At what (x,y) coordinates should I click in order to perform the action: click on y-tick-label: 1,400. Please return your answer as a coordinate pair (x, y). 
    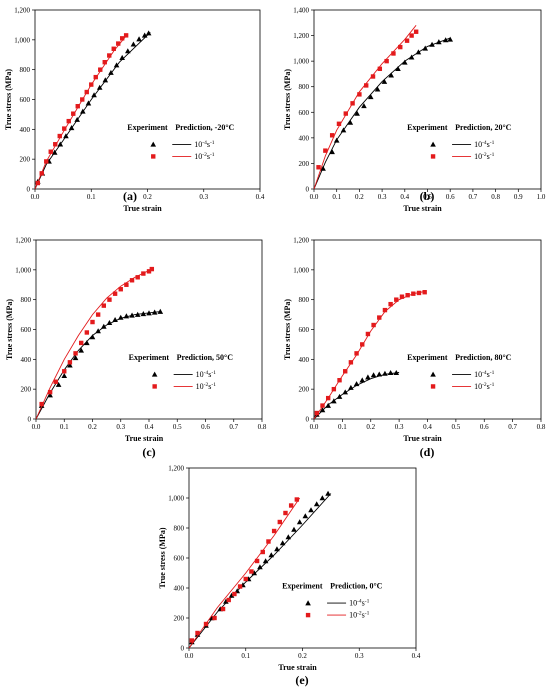
    Looking at the image, I should click on (301, 11).